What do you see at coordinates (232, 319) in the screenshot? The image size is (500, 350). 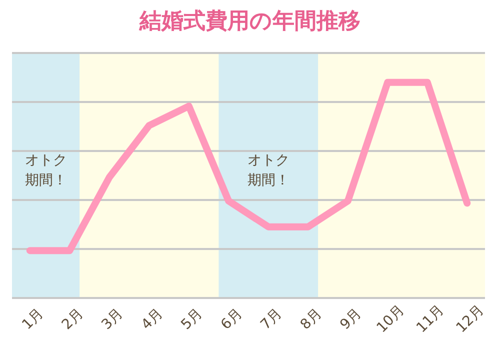 I see `x-tick-label: 6月` at bounding box center [232, 319].